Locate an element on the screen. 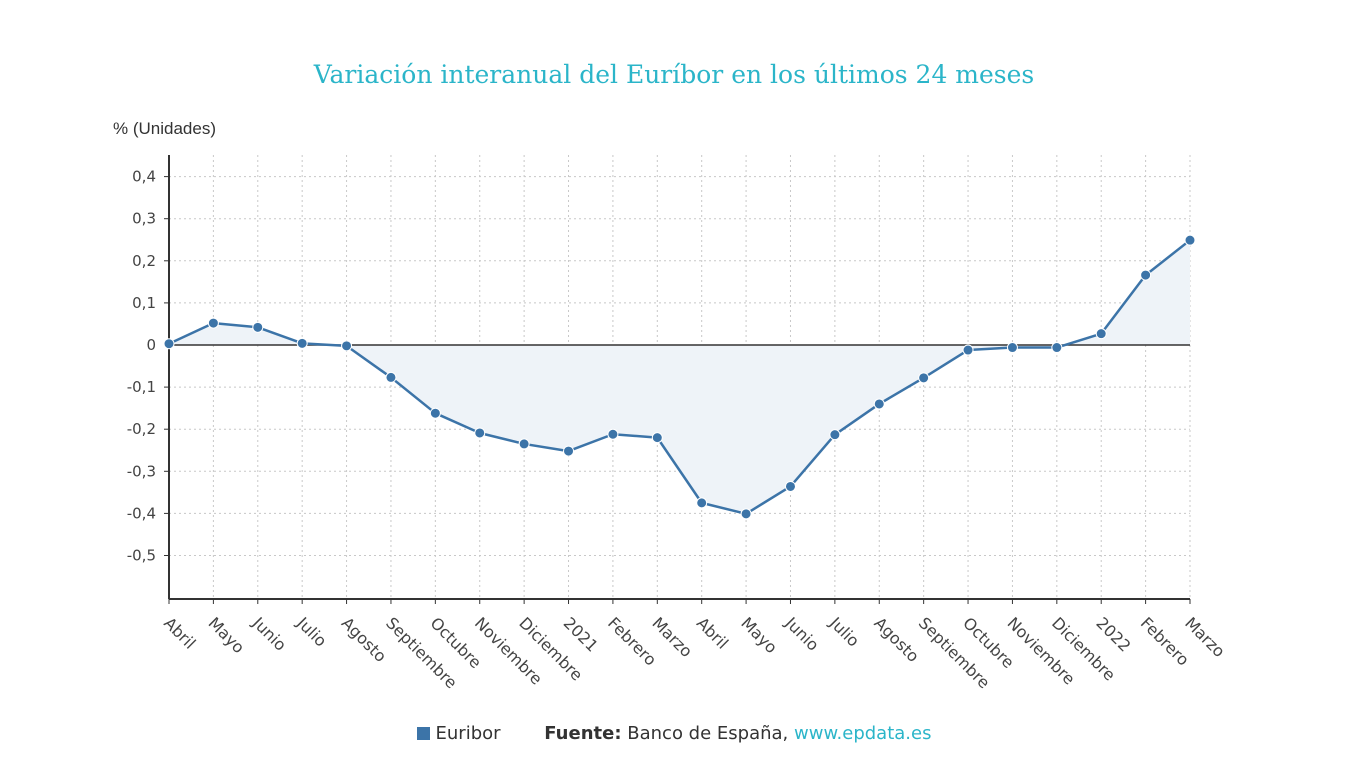 This screenshot has height=766, width=1368. y-axis-unit-label: % (Unidades) is located at coordinates (164, 128).